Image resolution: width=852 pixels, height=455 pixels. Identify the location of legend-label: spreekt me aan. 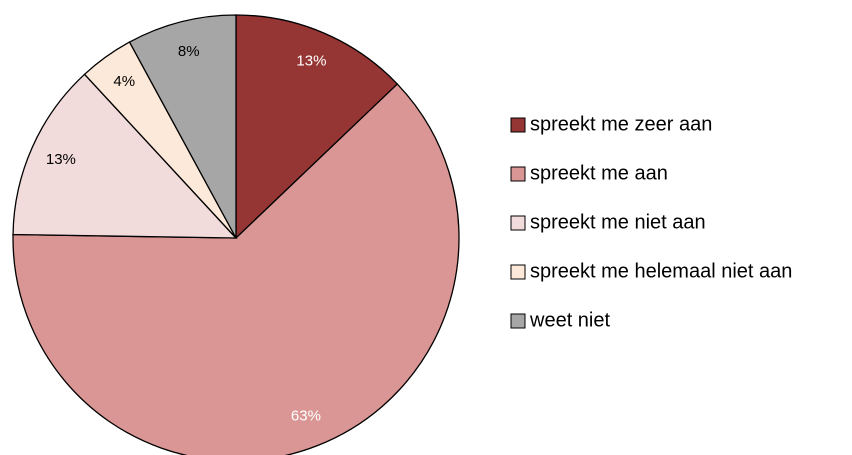
(599, 173).